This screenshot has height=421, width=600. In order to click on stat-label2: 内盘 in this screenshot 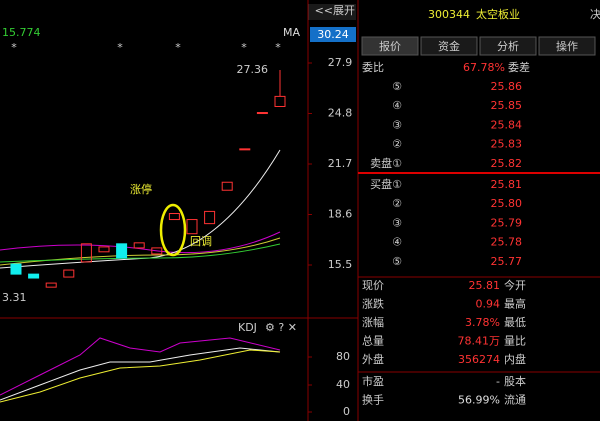, I will do `click(515, 359)`.